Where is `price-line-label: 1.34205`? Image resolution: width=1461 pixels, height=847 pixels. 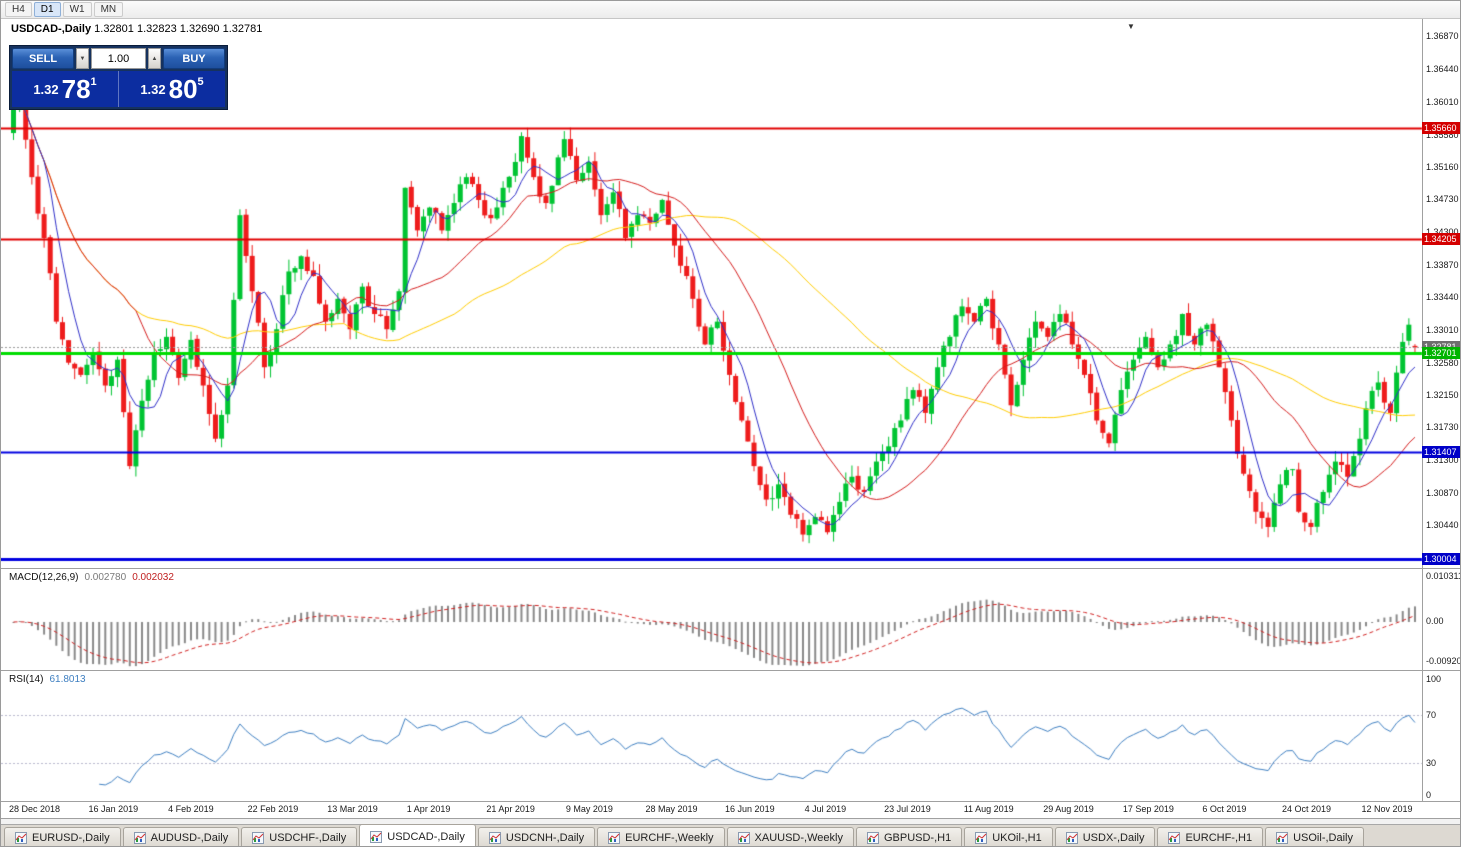 price-line-label: 1.34205 is located at coordinates (1441, 239).